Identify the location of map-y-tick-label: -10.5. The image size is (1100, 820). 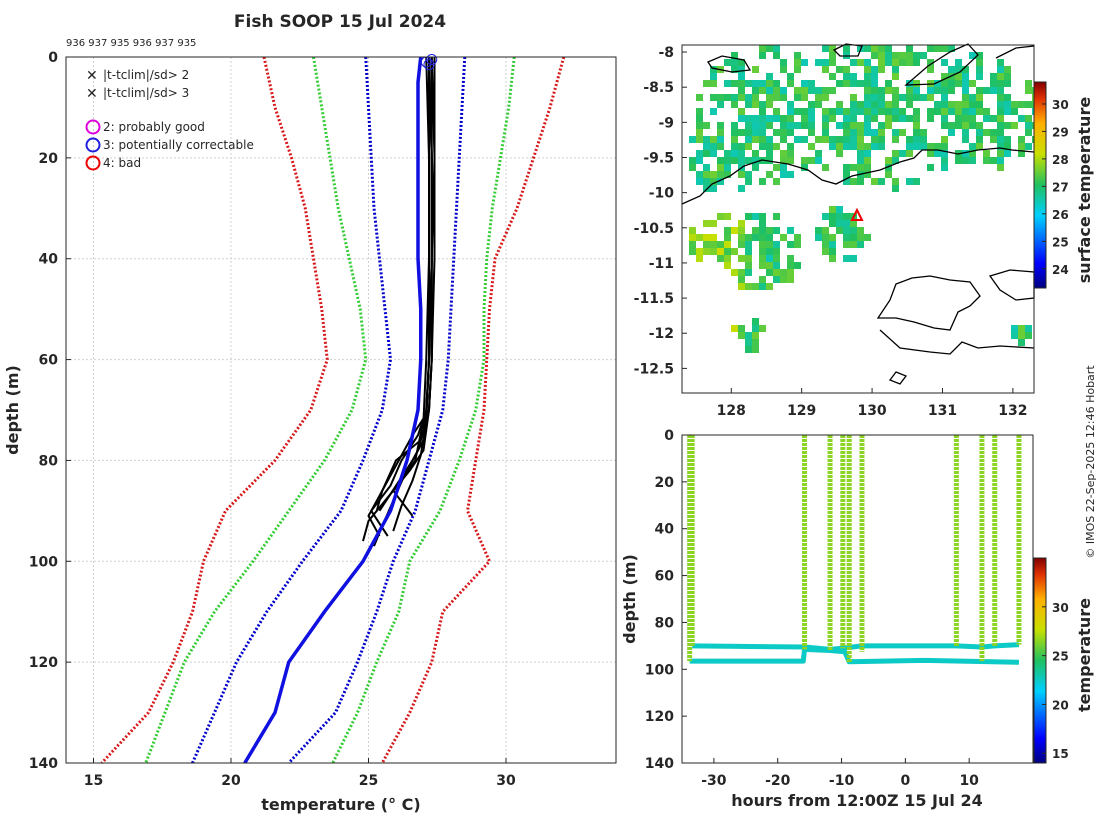
(654, 229).